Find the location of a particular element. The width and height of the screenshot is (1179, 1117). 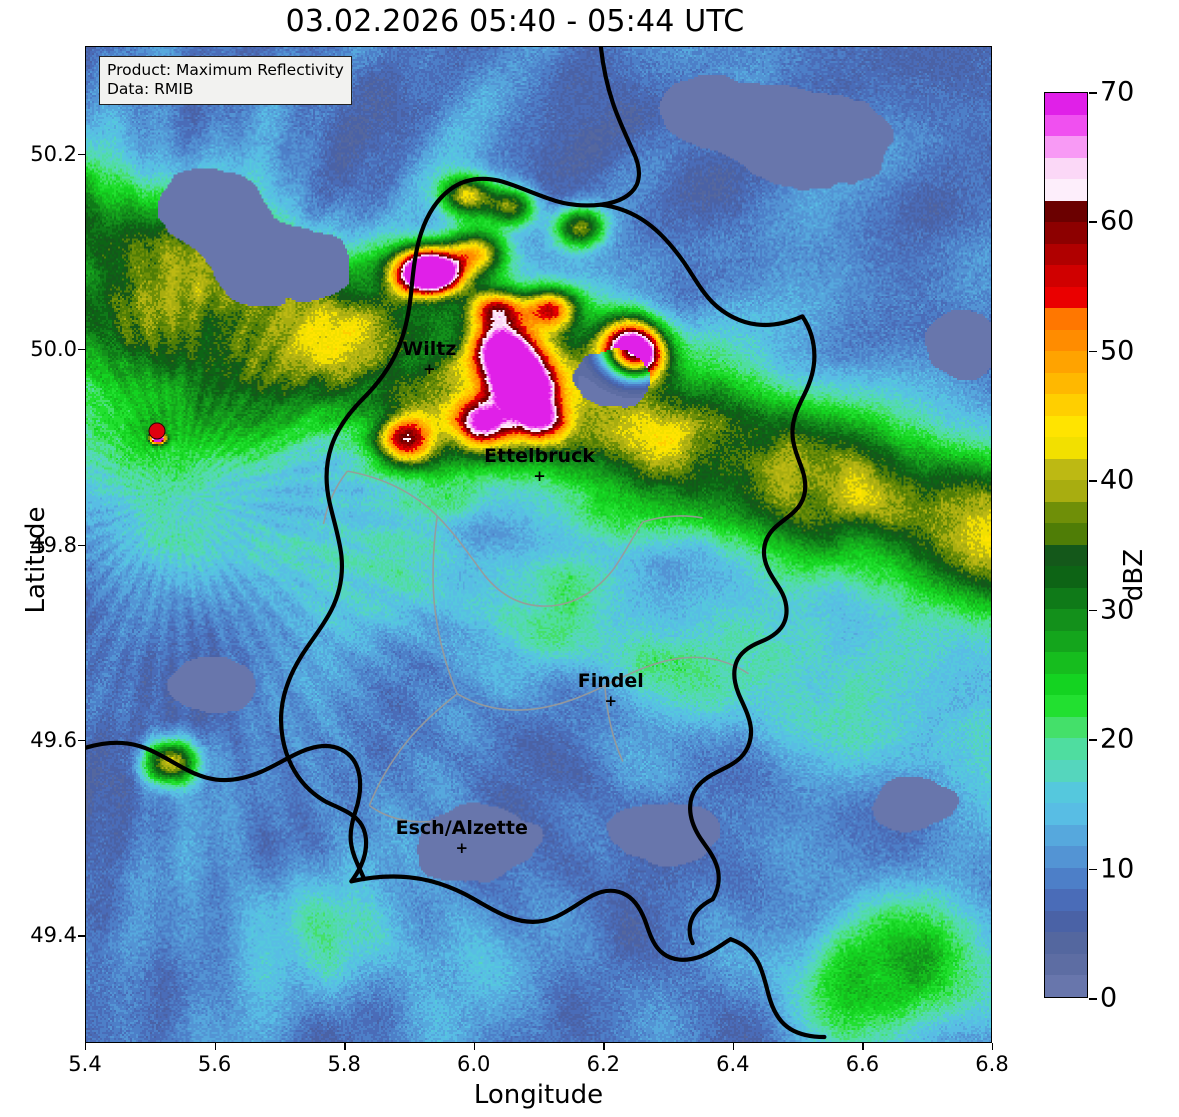

district-boundaries is located at coordinates (535, 646).